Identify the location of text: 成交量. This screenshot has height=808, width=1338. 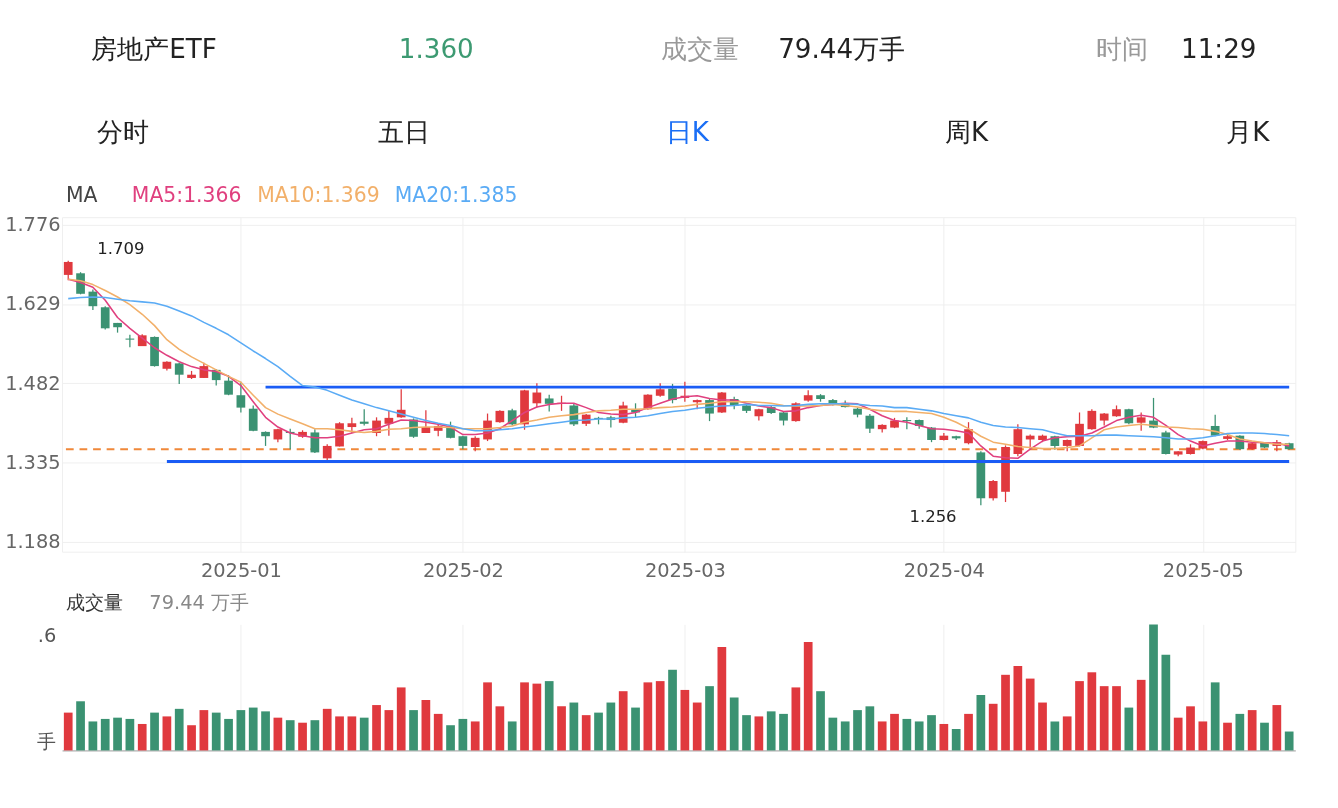
(700, 49).